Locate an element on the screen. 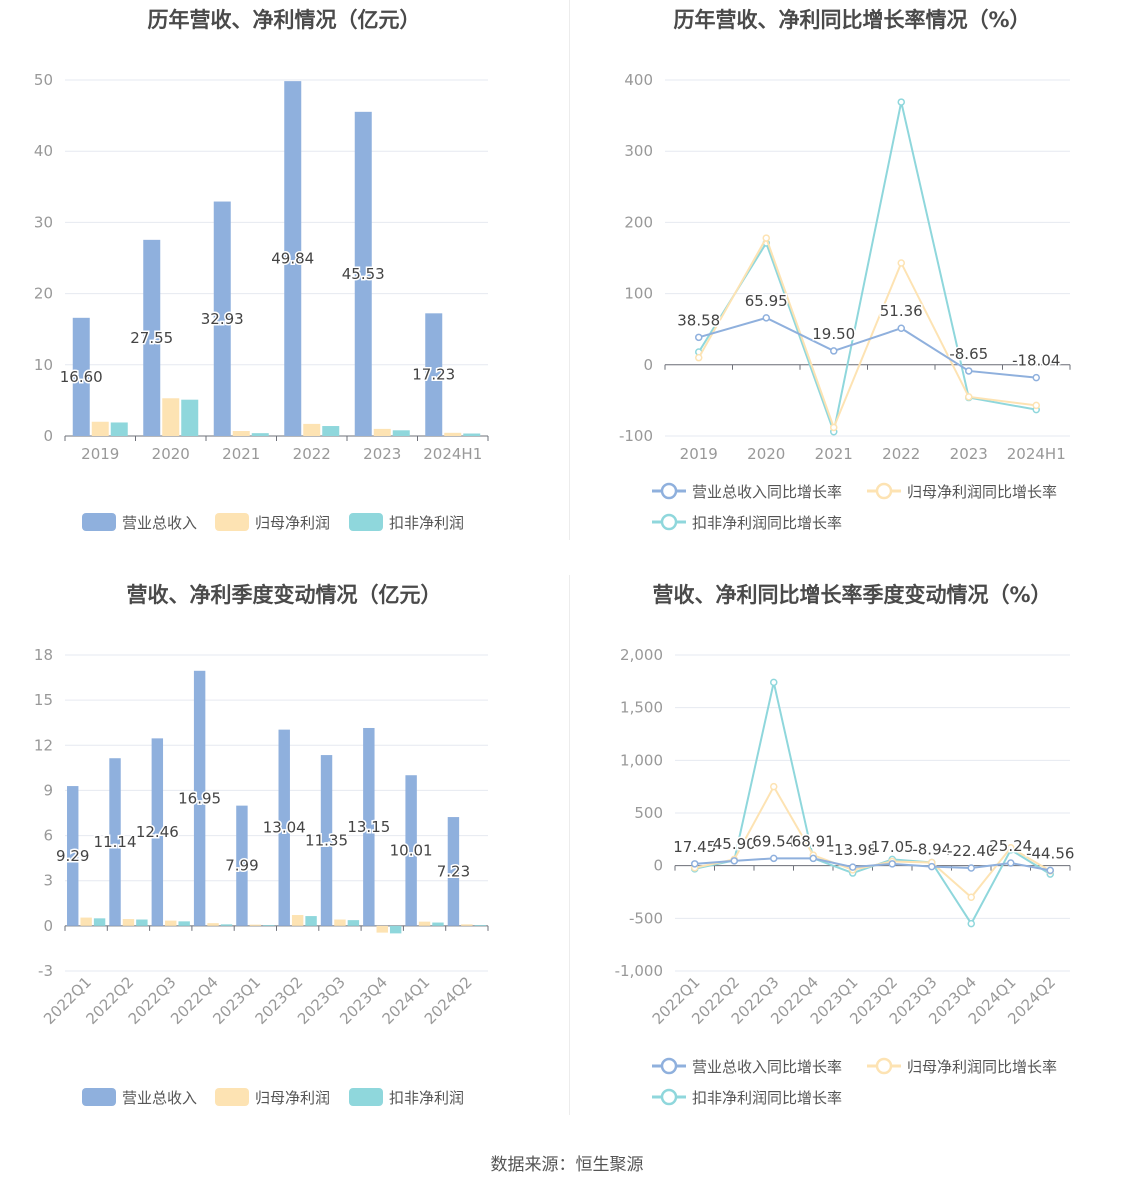 This screenshot has width=1134, height=1188. y-tick-label: 500 is located at coordinates (648, 813).